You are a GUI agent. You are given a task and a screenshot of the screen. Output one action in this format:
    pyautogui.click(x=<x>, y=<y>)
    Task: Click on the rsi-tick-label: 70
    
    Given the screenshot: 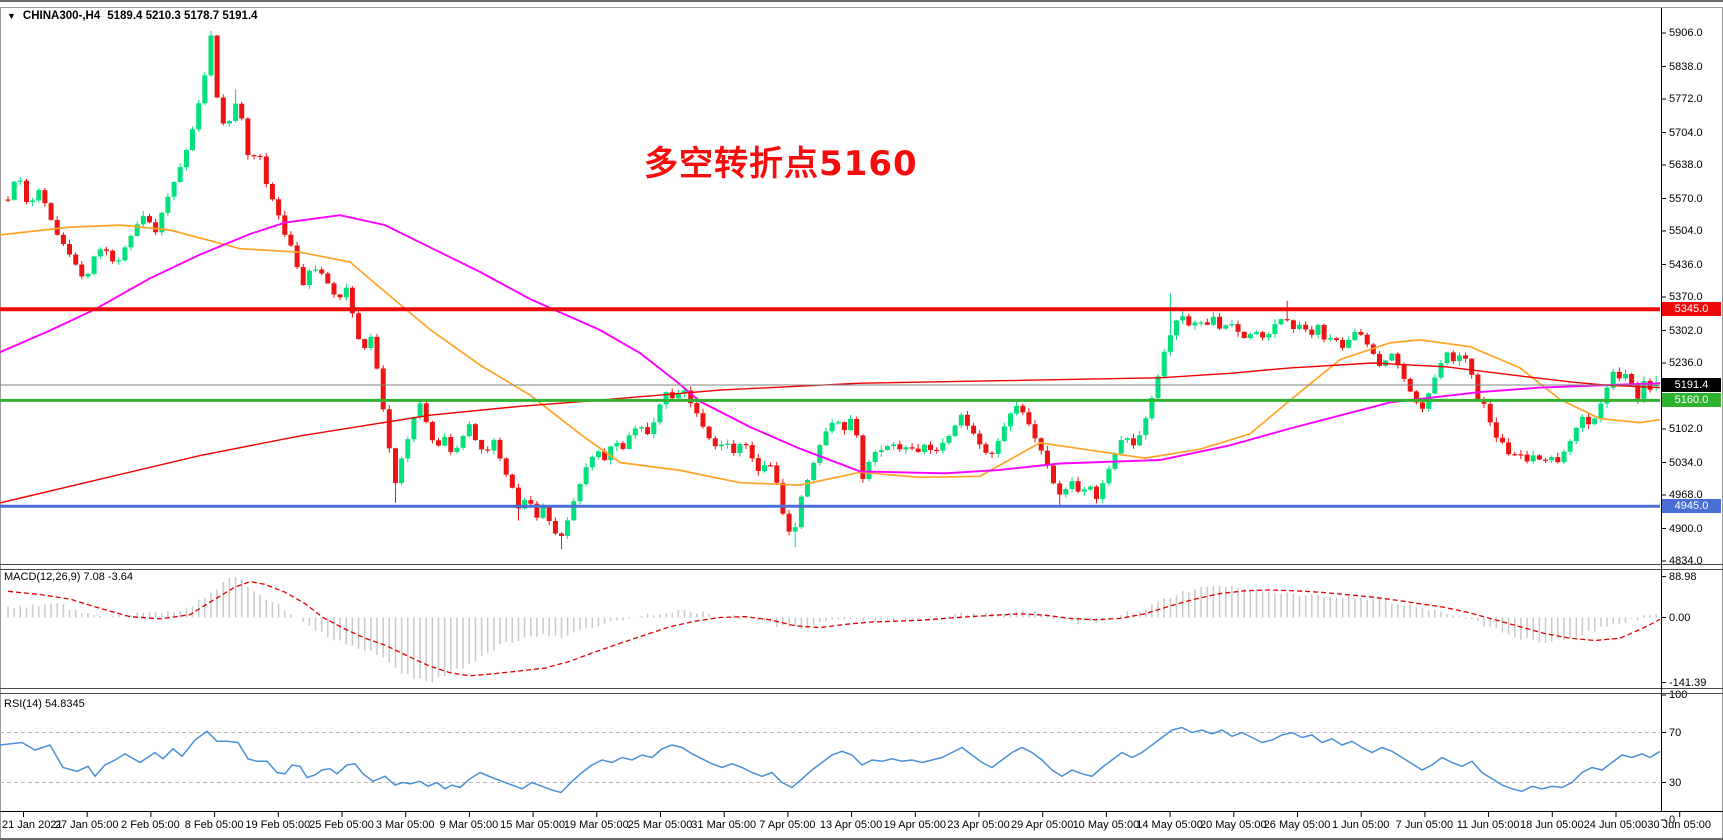 What is the action you would take?
    pyautogui.click(x=1675, y=732)
    